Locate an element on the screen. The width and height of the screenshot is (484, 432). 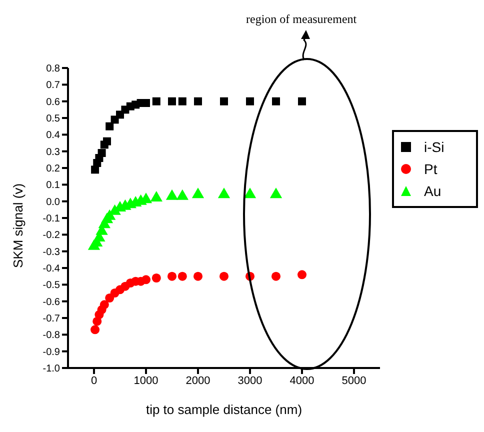
y-tick-label: 0.1 is located at coordinates (53, 186).